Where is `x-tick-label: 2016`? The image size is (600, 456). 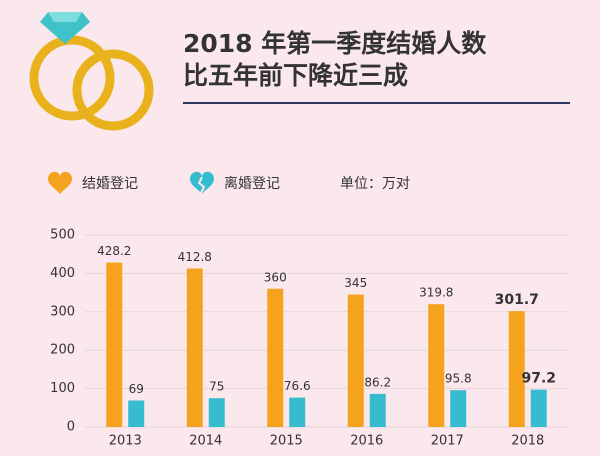
x-tick-label: 2016 is located at coordinates (366, 441).